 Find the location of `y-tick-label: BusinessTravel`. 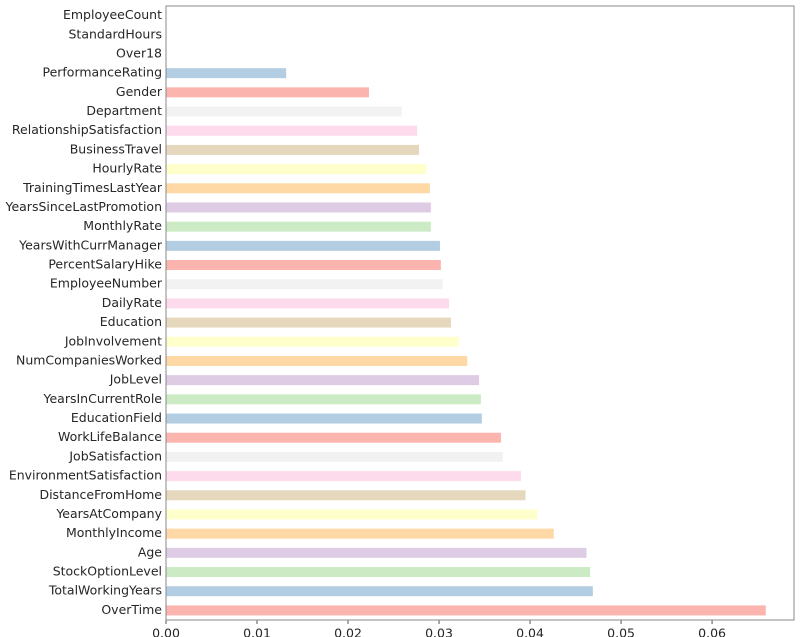

y-tick-label: BusinessTravel is located at coordinates (116, 148).